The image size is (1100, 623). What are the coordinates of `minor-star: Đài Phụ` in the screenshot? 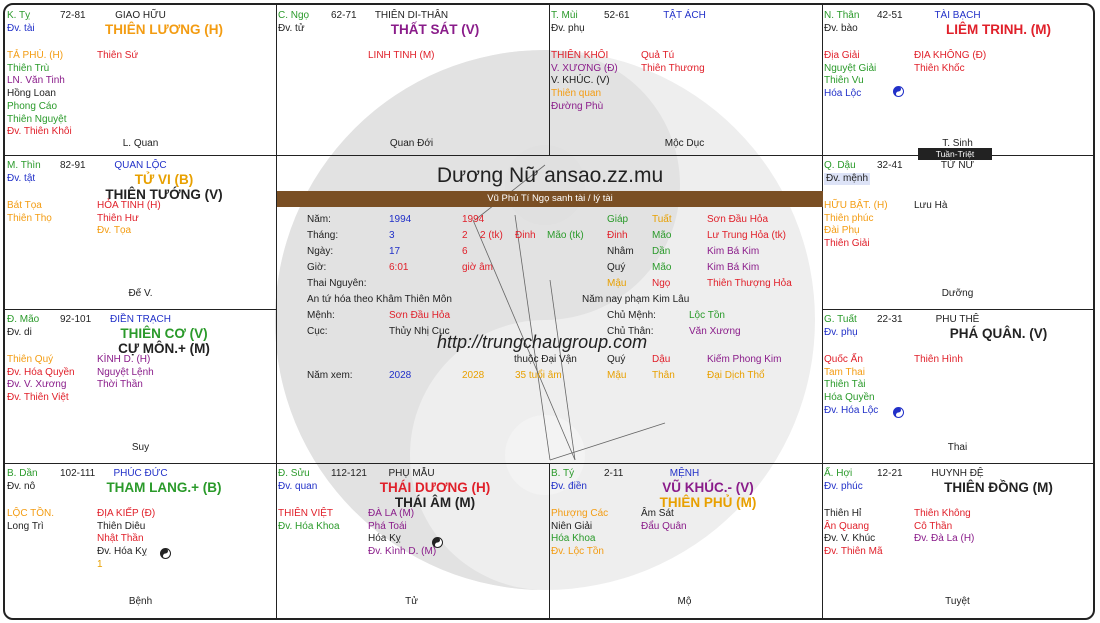 It's located at (842, 231).